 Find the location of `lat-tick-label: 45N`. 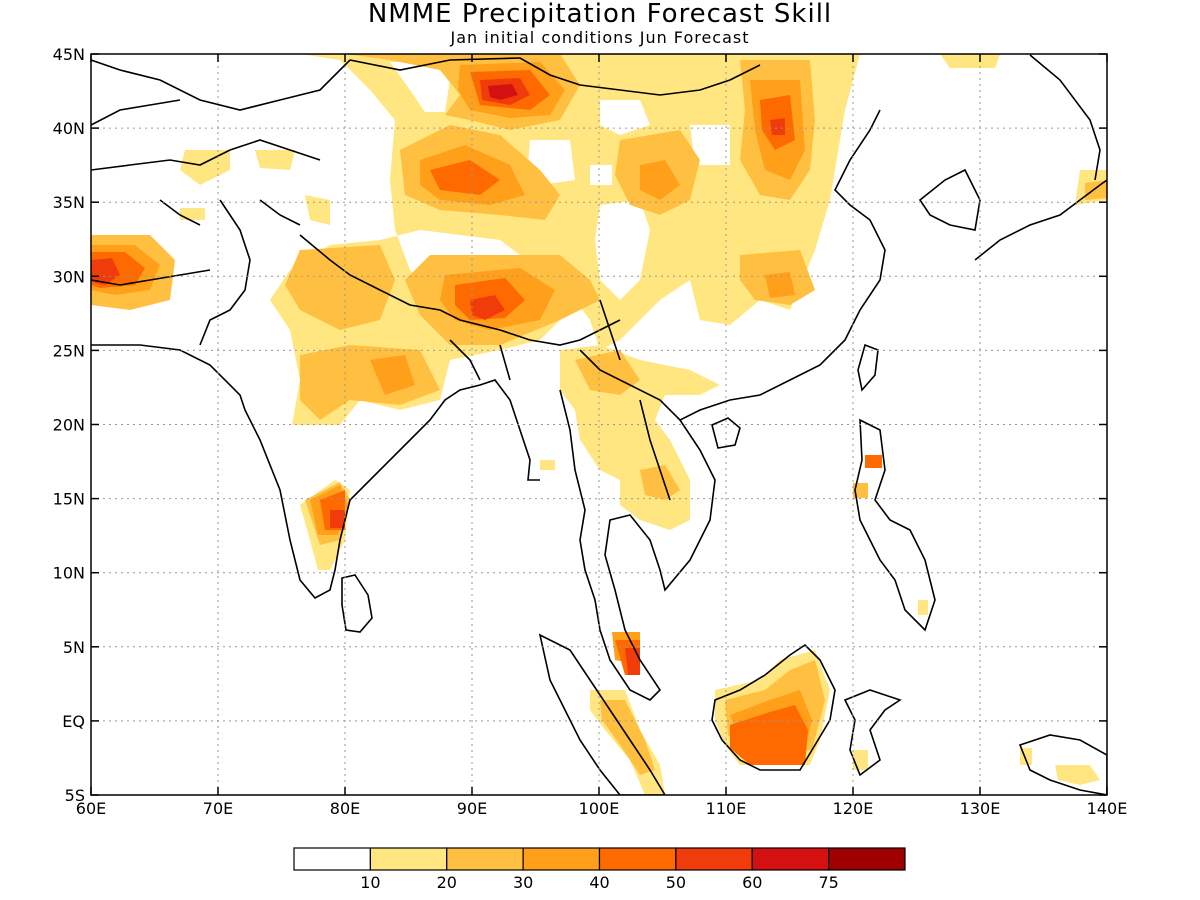

lat-tick-label: 45N is located at coordinates (69, 54).